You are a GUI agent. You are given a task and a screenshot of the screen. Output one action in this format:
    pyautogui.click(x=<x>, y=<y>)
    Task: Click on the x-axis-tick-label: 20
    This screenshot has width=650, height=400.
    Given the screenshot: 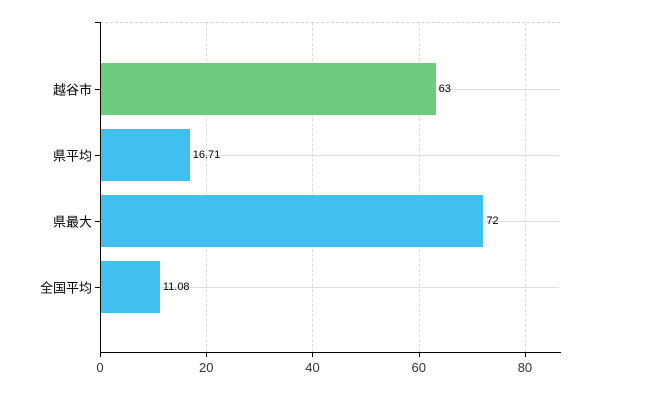 What is the action you would take?
    pyautogui.click(x=206, y=367)
    